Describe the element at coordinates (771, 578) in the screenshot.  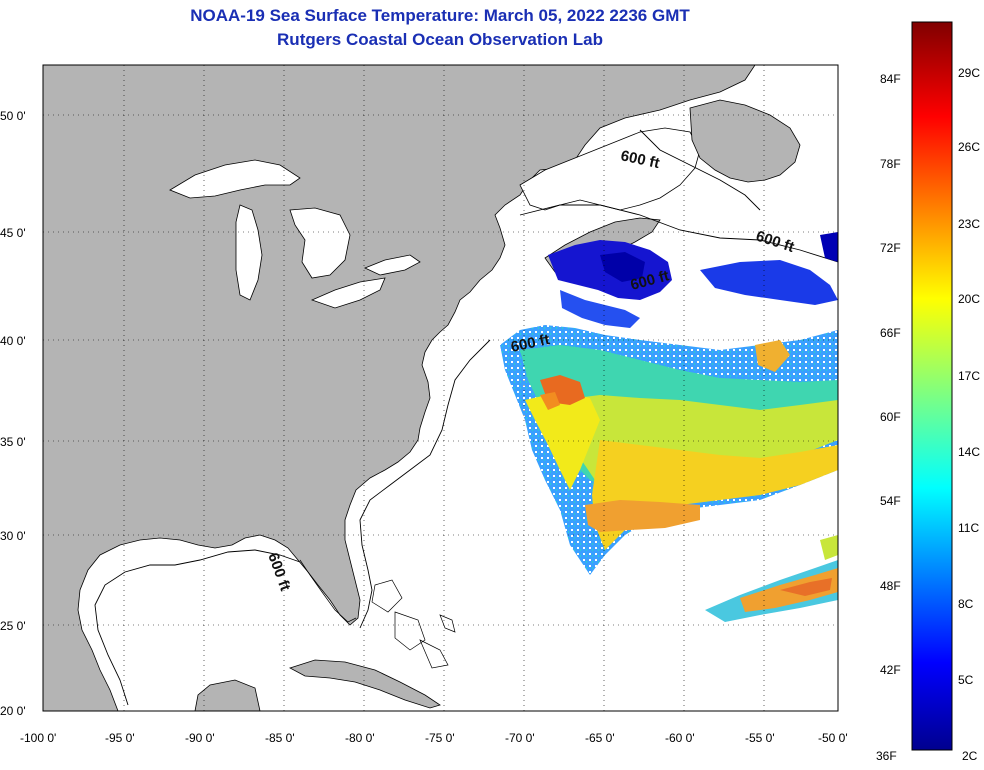
I see `sst-southeast-strip` at that location.